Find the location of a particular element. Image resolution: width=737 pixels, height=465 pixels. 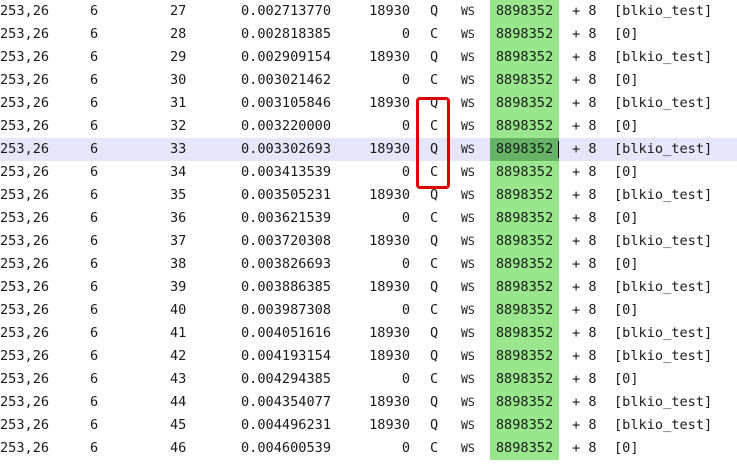

timestamp-cell: 0.004193154 is located at coordinates (286, 356).